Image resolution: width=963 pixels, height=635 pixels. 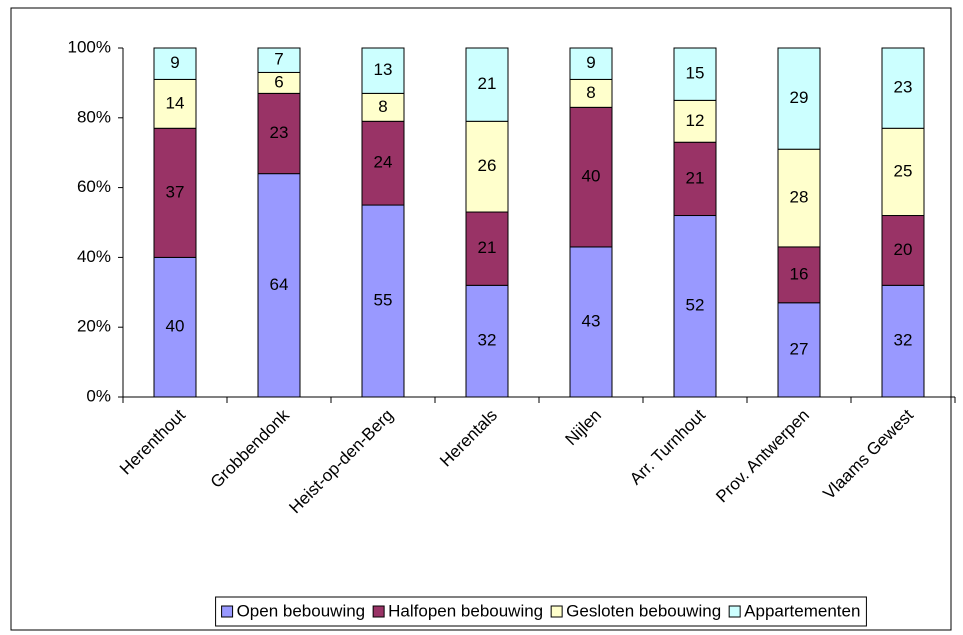 What do you see at coordinates (903, 170) in the screenshot?
I see `data-label: 25` at bounding box center [903, 170].